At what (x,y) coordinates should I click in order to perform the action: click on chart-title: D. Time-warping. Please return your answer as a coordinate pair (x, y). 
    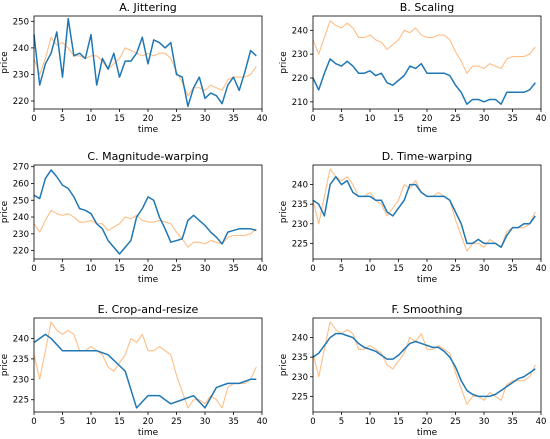
    Looking at the image, I should click on (427, 156).